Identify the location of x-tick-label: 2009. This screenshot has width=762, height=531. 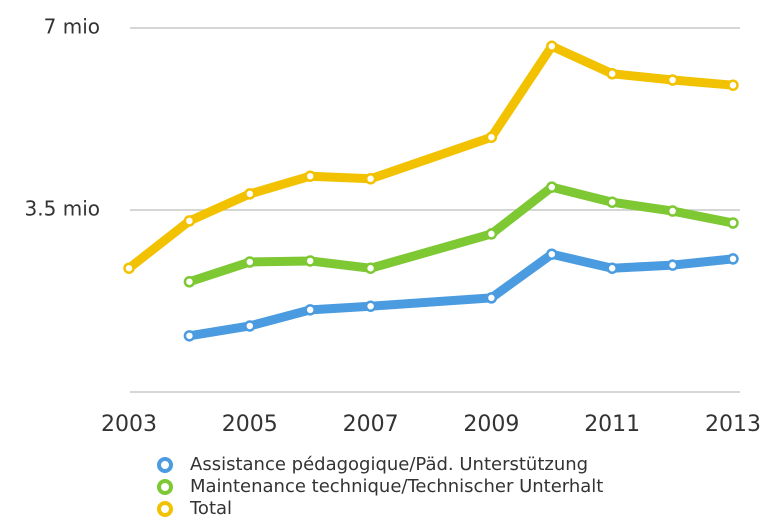
(491, 424).